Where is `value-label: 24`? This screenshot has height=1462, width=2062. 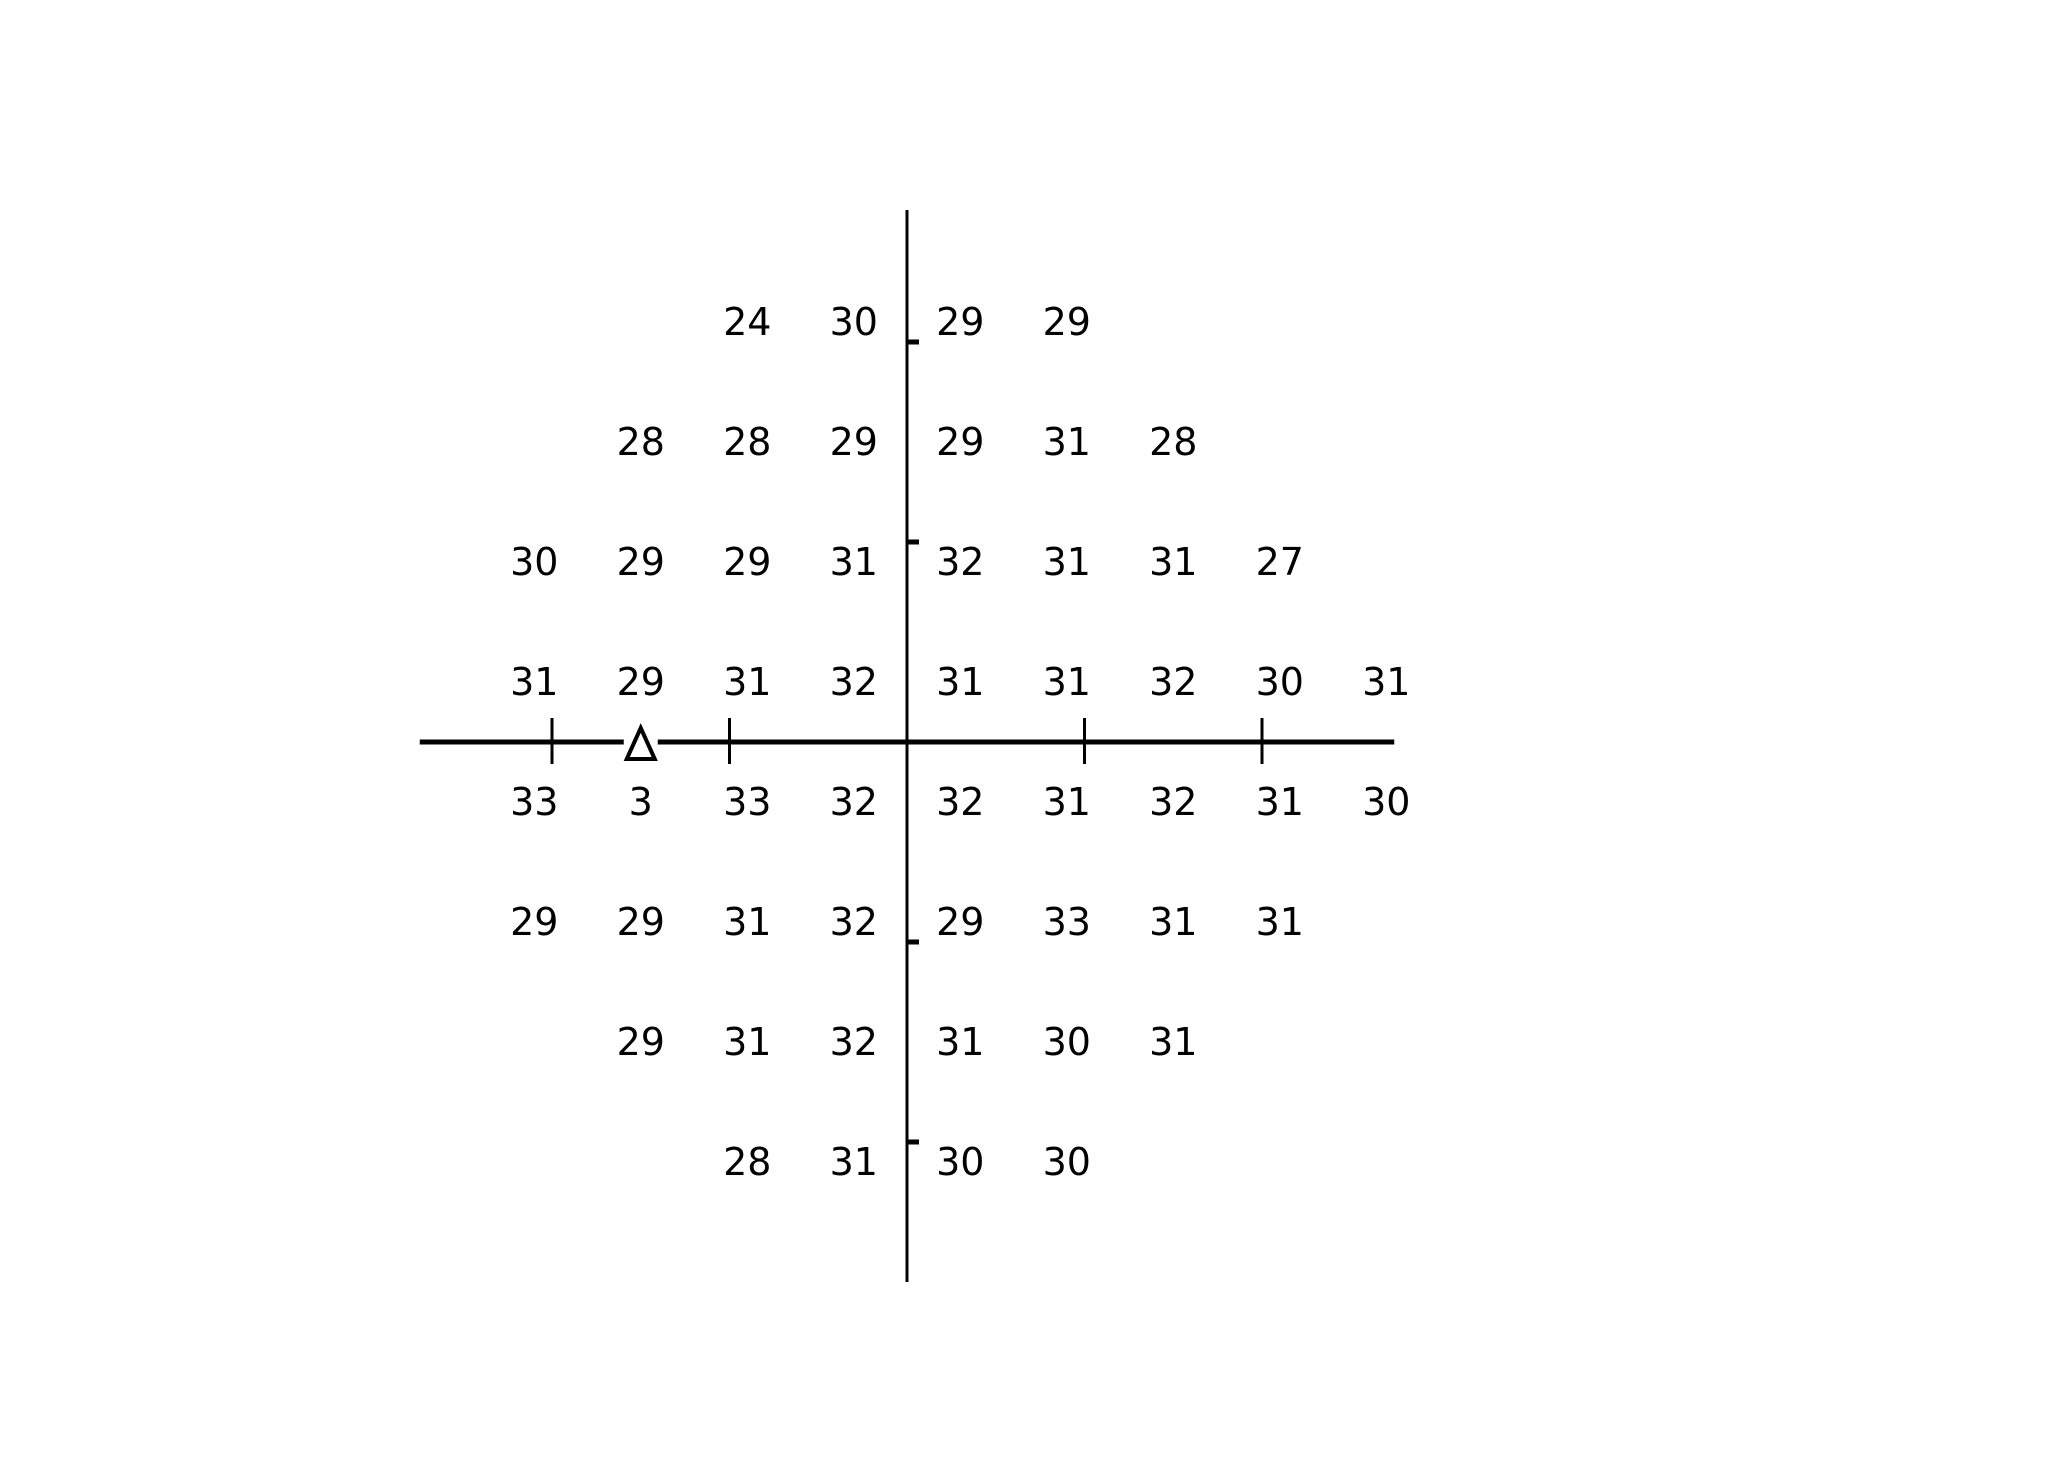
value-label: 24 is located at coordinates (747, 322).